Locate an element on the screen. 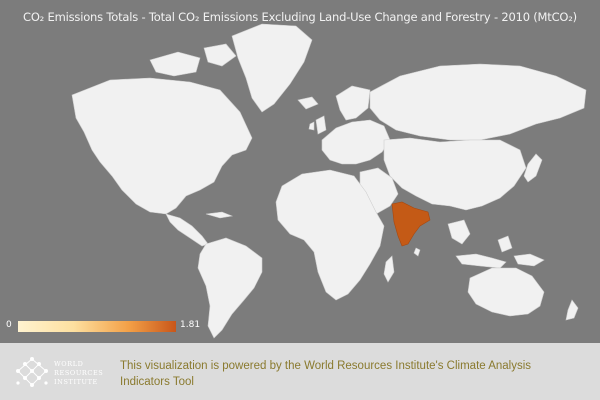 Image resolution: width=600 pixels, height=400 pixels. region-greenland is located at coordinates (272, 68).